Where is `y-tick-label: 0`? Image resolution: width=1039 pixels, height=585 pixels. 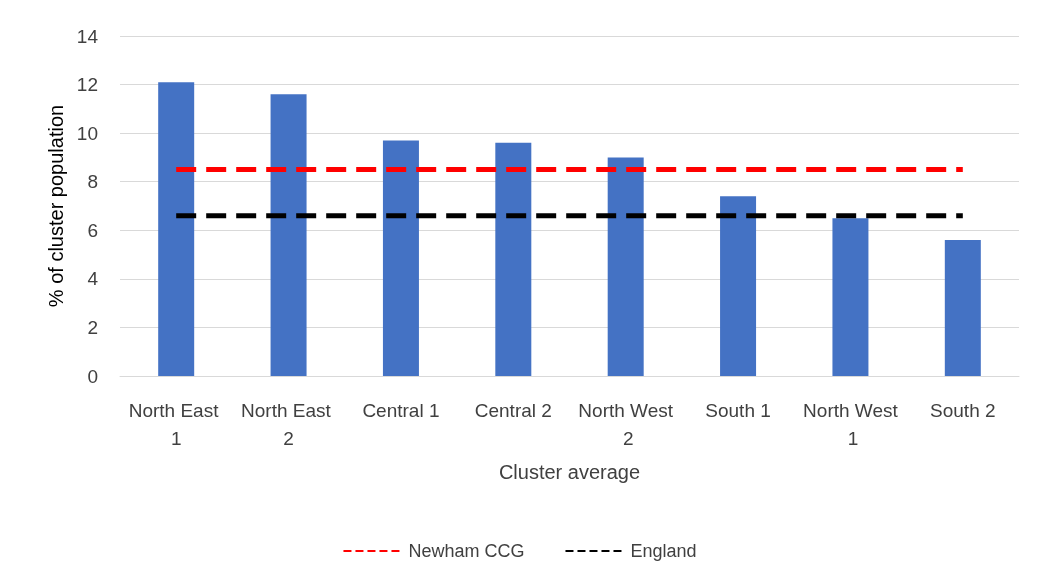 y-tick-label: 0 is located at coordinates (92, 376).